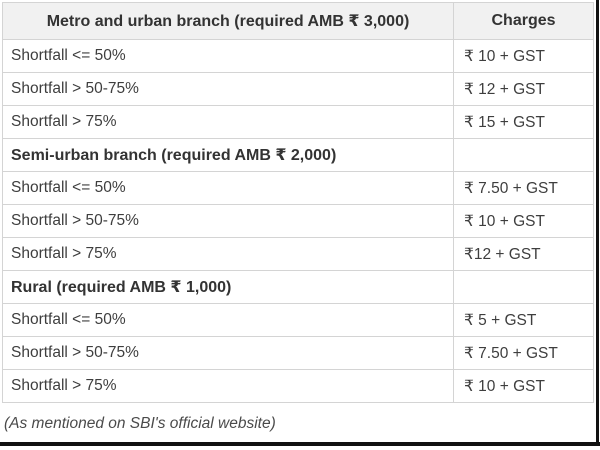 Image resolution: width=600 pixels, height=450 pixels. I want to click on table-row: Shortfall <= 50% ₹ 10 + GST, so click(298, 56).